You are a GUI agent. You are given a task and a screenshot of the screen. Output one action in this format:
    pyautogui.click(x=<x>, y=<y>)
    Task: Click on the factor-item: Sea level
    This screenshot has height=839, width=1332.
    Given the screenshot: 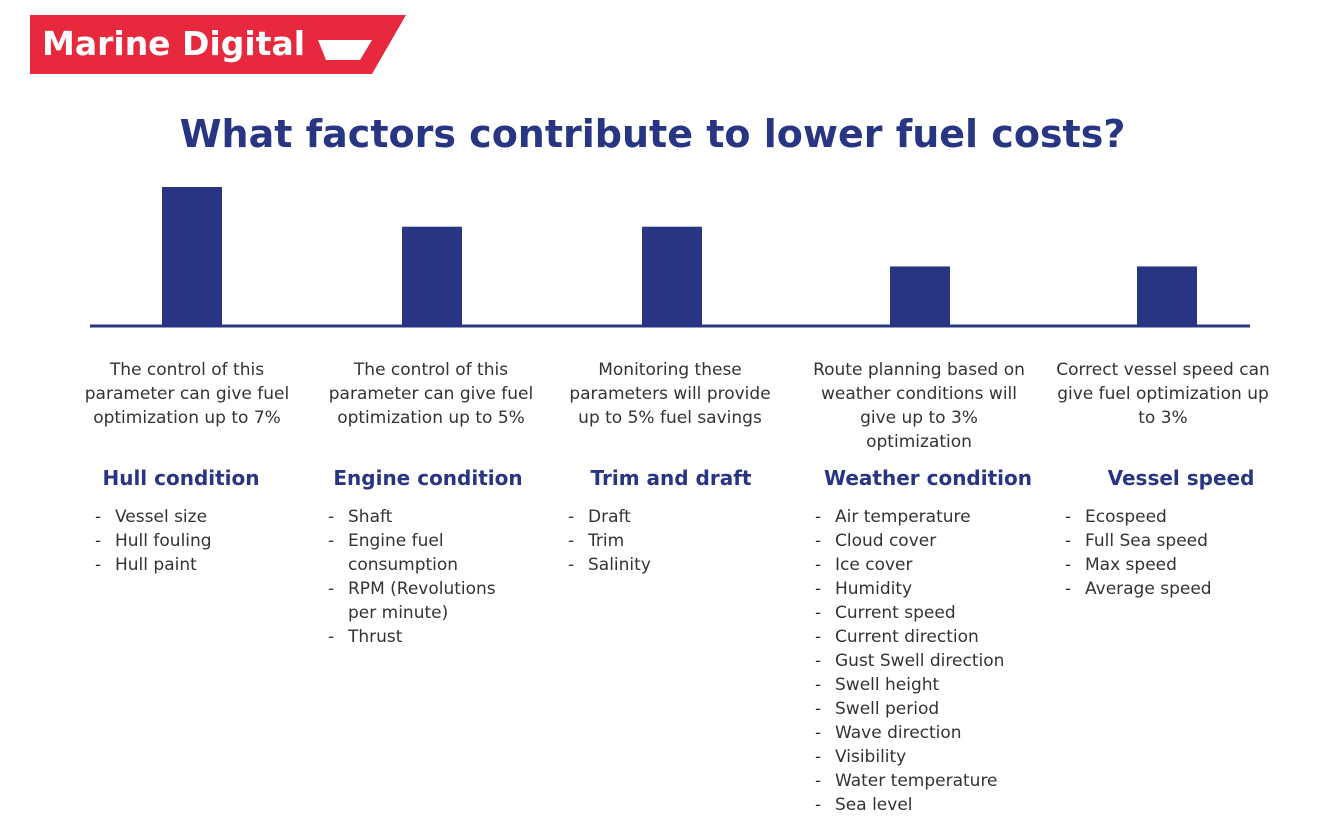 What is the action you would take?
    pyautogui.click(x=915, y=805)
    